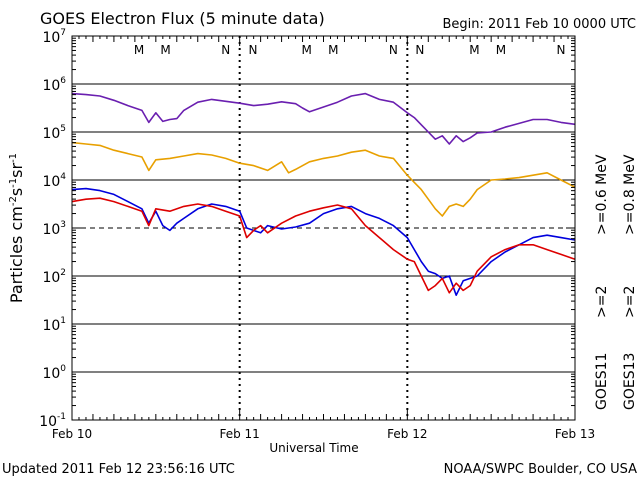  Describe the element at coordinates (616, 282) in the screenshot. I see `legend: >=0.8 MeV >=0.6 MeV >=2 >=2 GOES13 GOES11` at that location.